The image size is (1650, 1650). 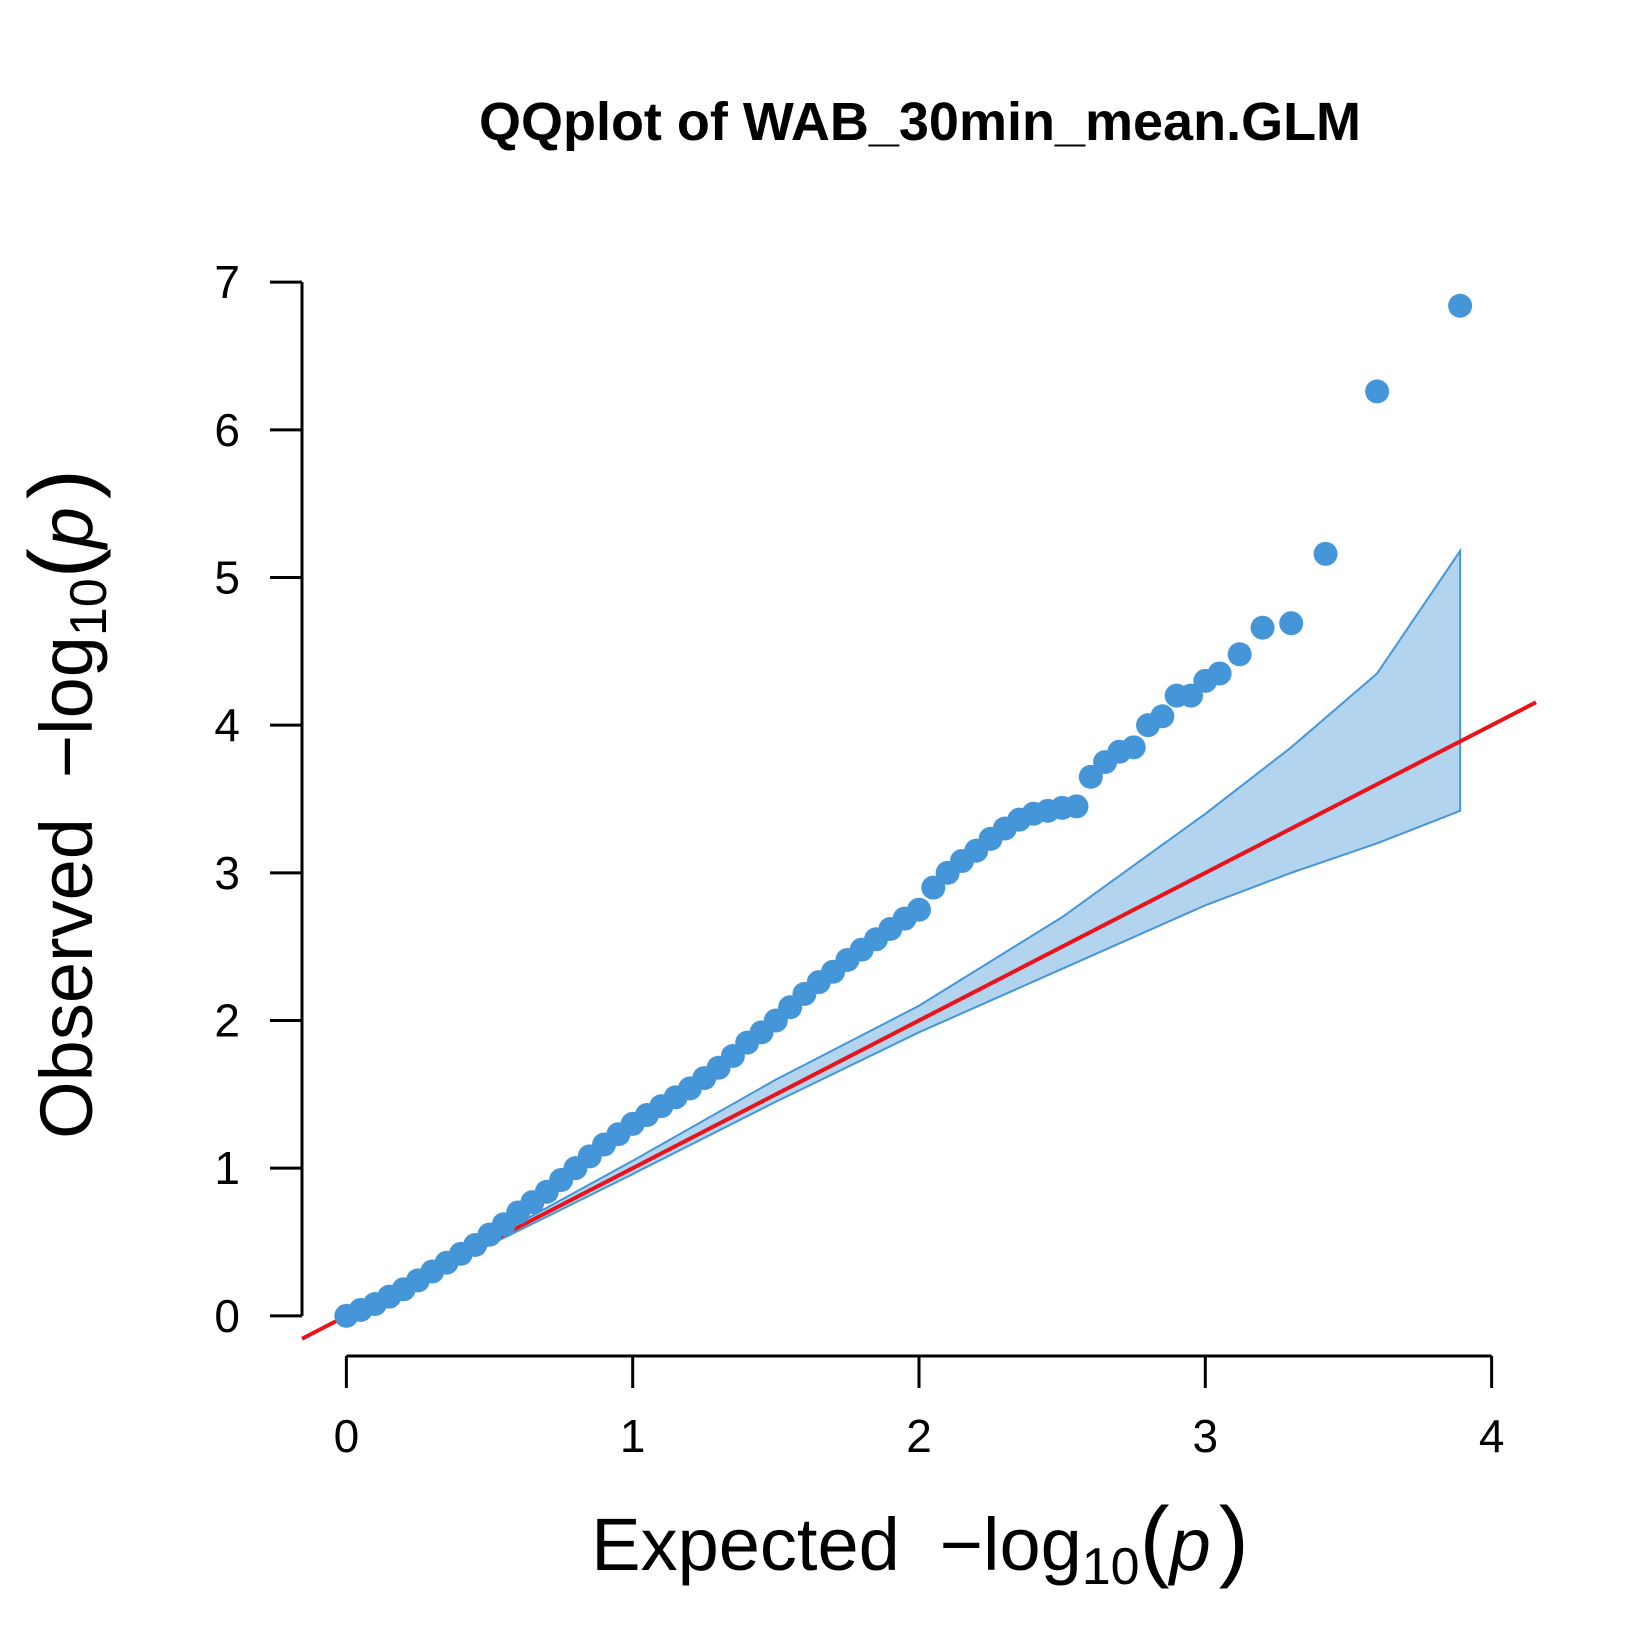 What do you see at coordinates (66, 707) in the screenshot?
I see `y-label-minus-log: −log` at bounding box center [66, 707].